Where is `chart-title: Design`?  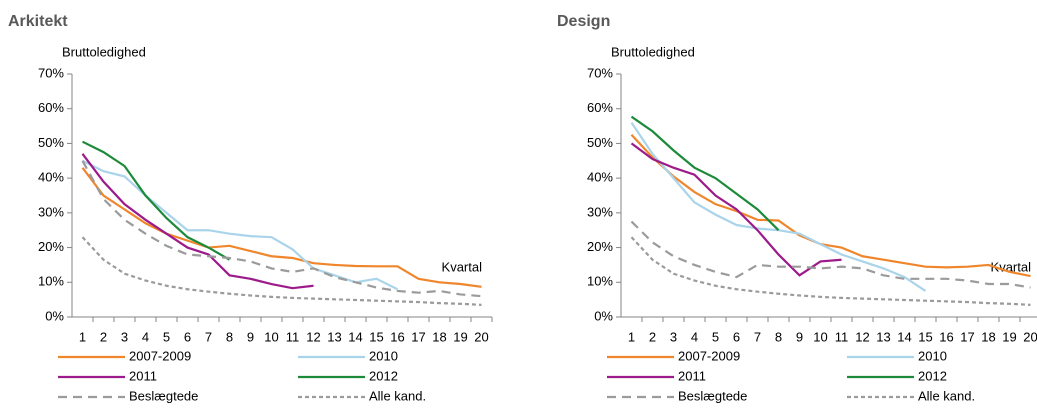
chart-title: Design is located at coordinates (583, 21).